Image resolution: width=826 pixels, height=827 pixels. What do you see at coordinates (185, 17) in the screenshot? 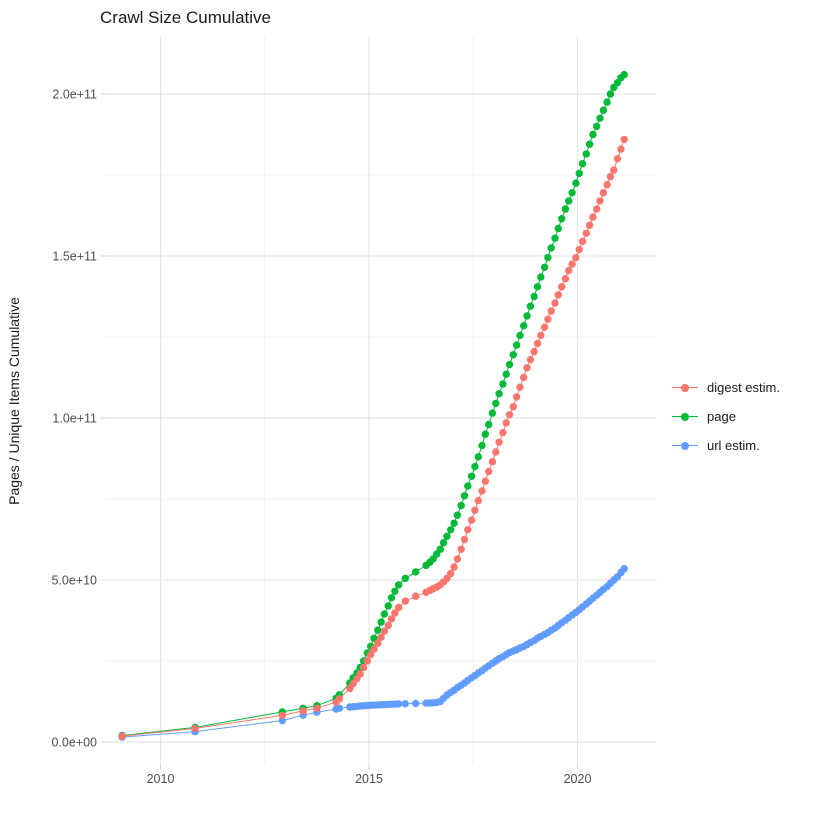
I see `chart-title: Crawl Size Cumulative` at bounding box center [185, 17].